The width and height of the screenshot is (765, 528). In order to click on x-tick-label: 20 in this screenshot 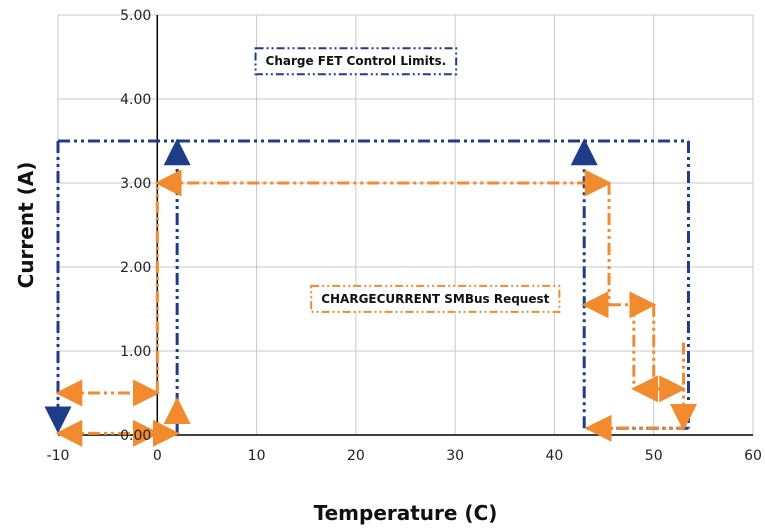, I will do `click(356, 456)`.